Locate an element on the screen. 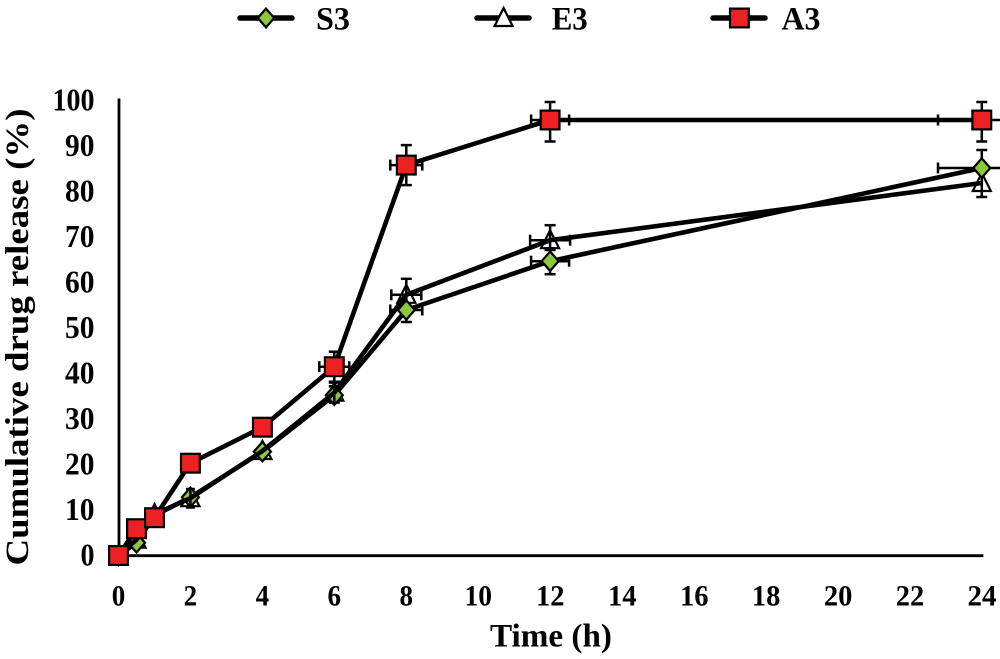 Image resolution: width=1000 pixels, height=659 pixels. svg-text: A3 is located at coordinates (801, 20).